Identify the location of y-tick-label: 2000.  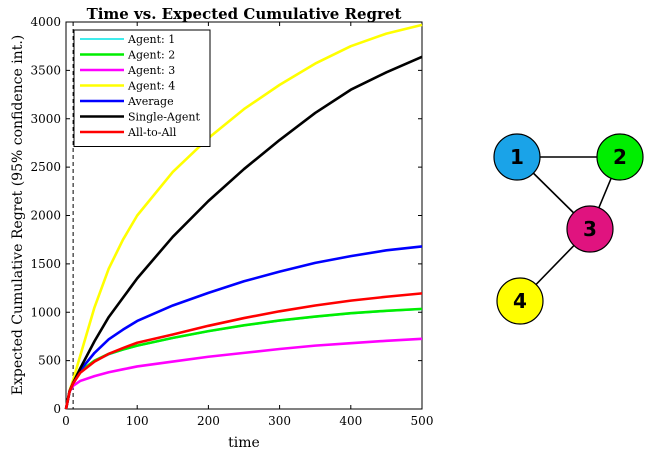
(45, 216).